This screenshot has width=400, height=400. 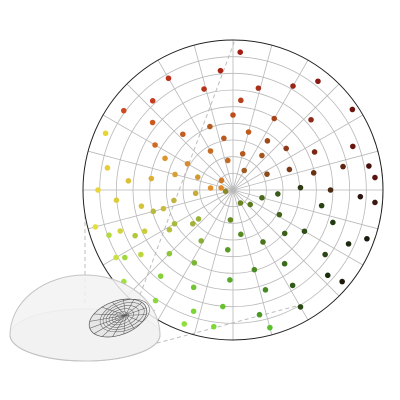 What do you see at coordinates (85, 348) in the screenshot?
I see `dome-rim` at bounding box center [85, 348].